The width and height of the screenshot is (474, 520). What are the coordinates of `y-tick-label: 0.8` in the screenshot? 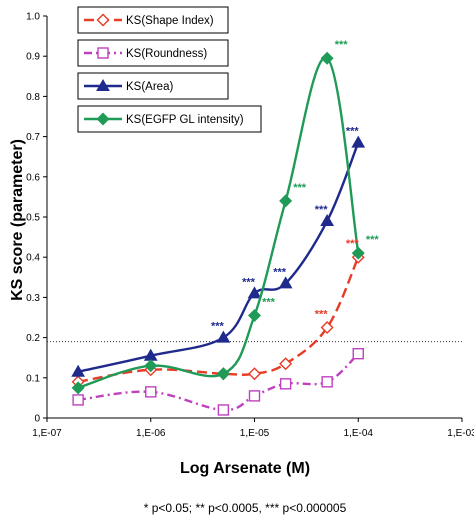 It's located at (33, 97).